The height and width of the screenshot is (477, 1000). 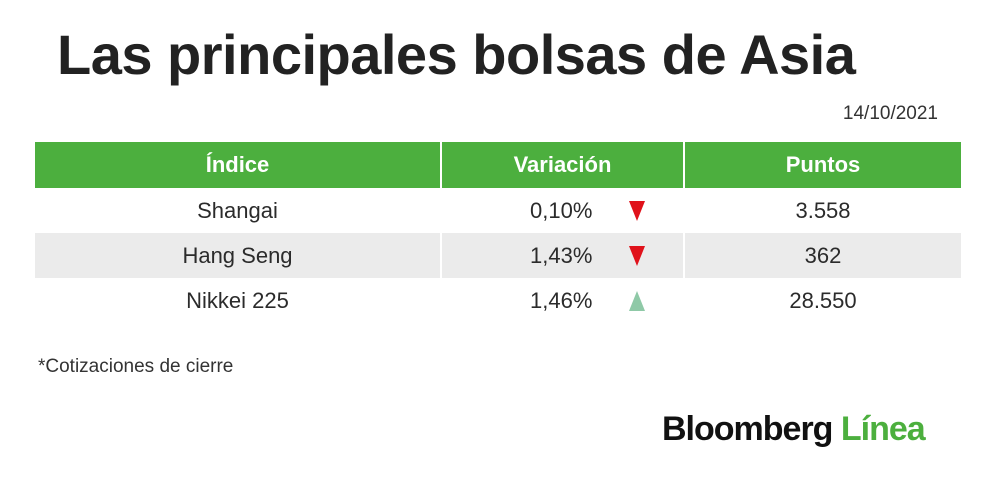 What do you see at coordinates (883, 429) in the screenshot?
I see `logo-text-linea: Línea` at bounding box center [883, 429].